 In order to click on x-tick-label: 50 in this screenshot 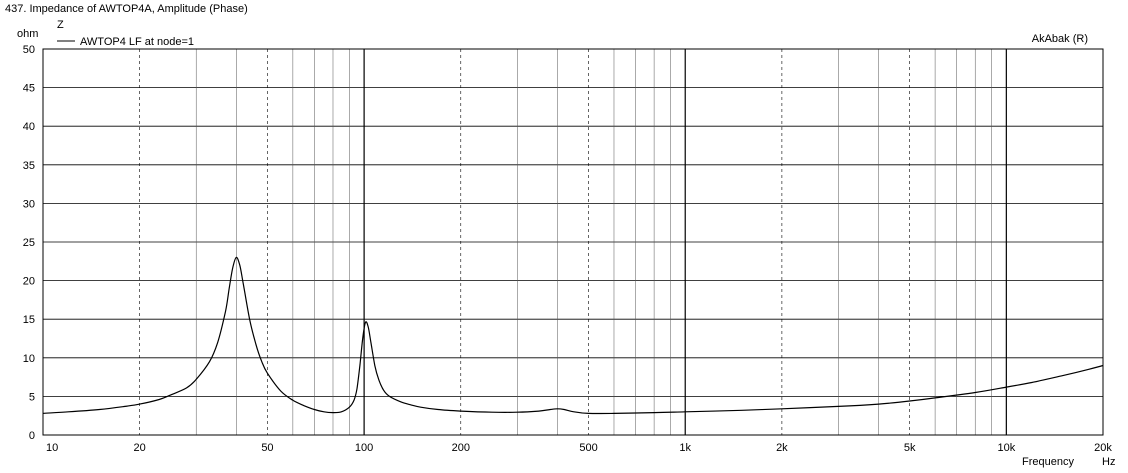, I will do `click(267, 448)`.